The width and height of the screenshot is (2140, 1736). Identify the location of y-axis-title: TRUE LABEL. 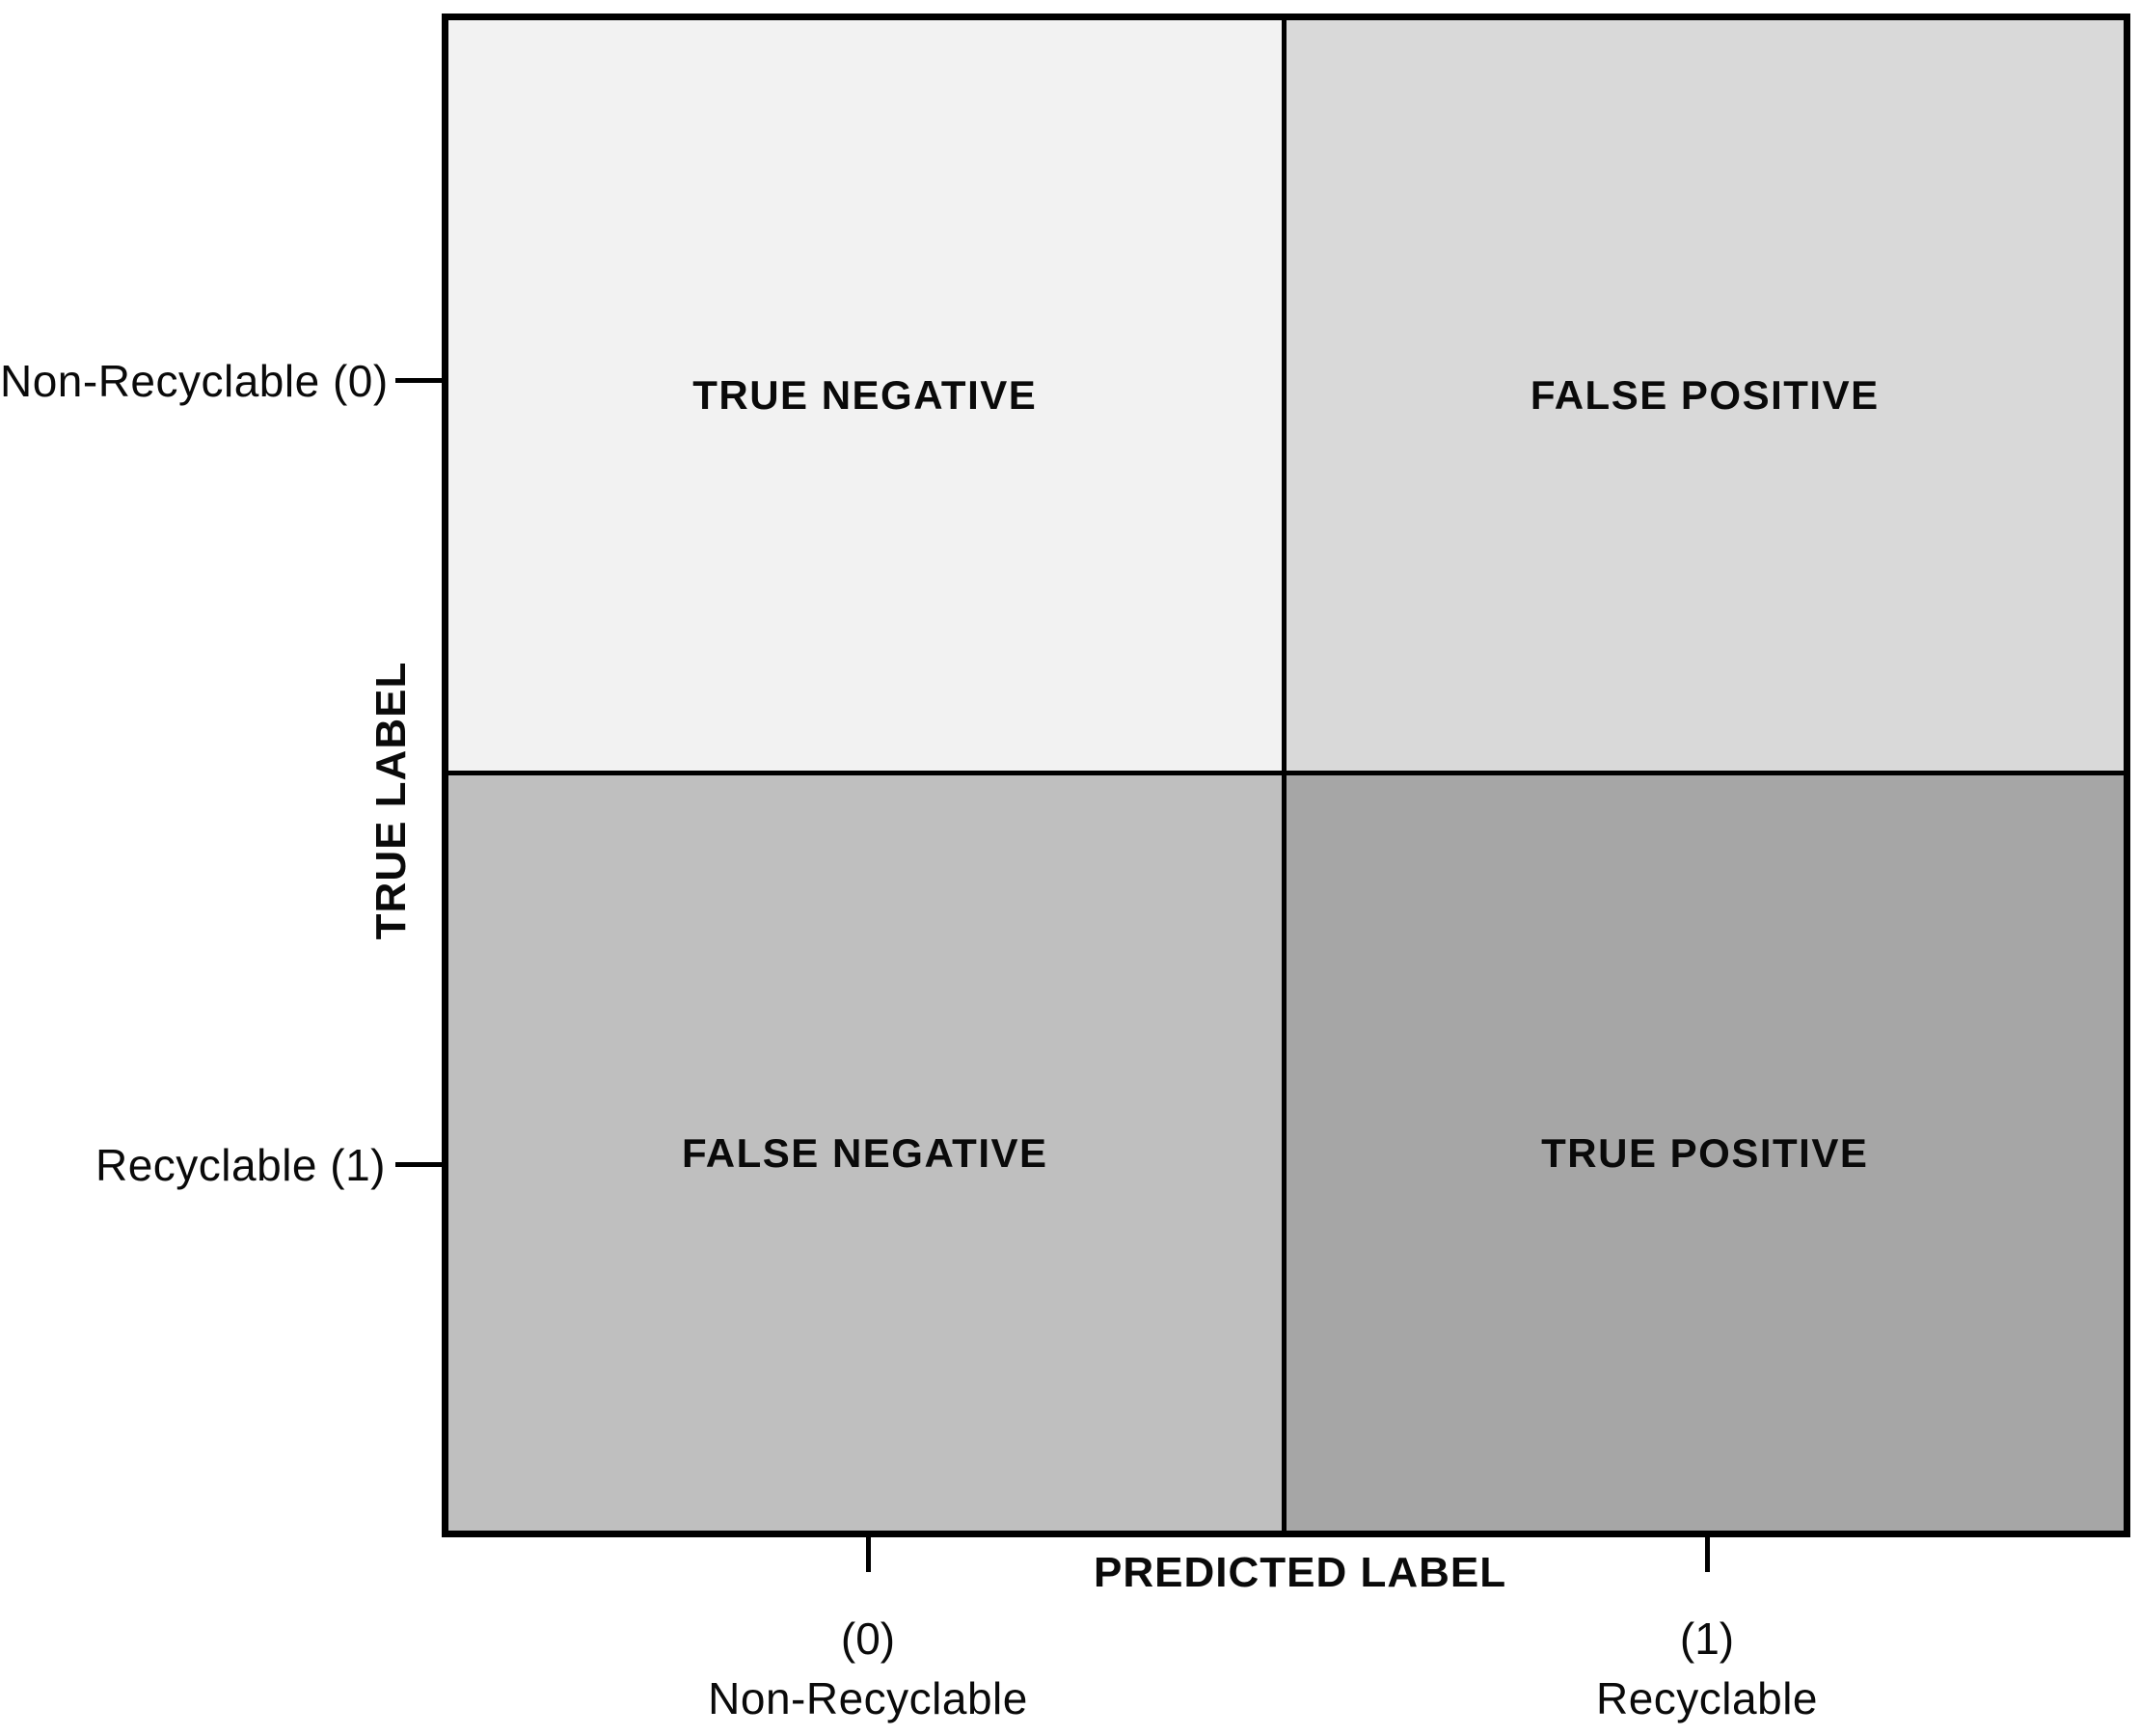
(391, 801).